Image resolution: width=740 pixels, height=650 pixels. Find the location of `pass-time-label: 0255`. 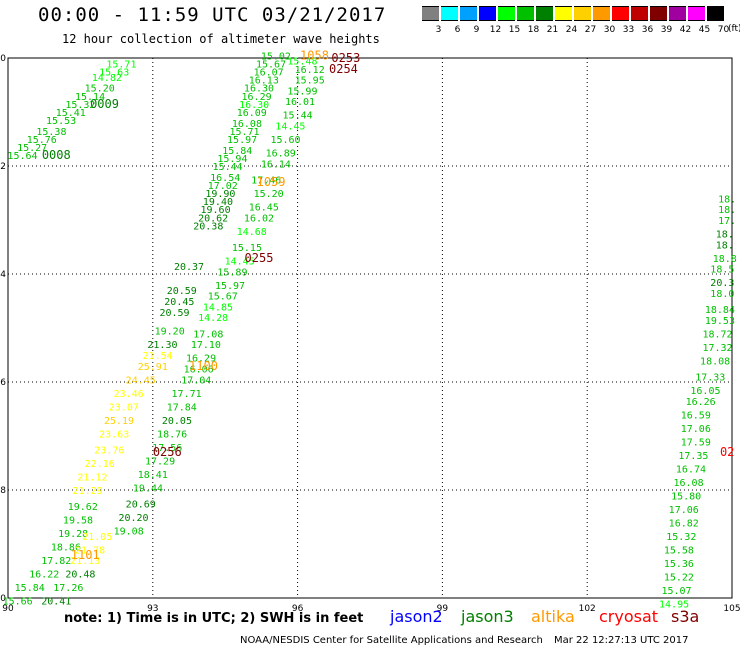

pass-time-label: 0255 is located at coordinates (259, 258).